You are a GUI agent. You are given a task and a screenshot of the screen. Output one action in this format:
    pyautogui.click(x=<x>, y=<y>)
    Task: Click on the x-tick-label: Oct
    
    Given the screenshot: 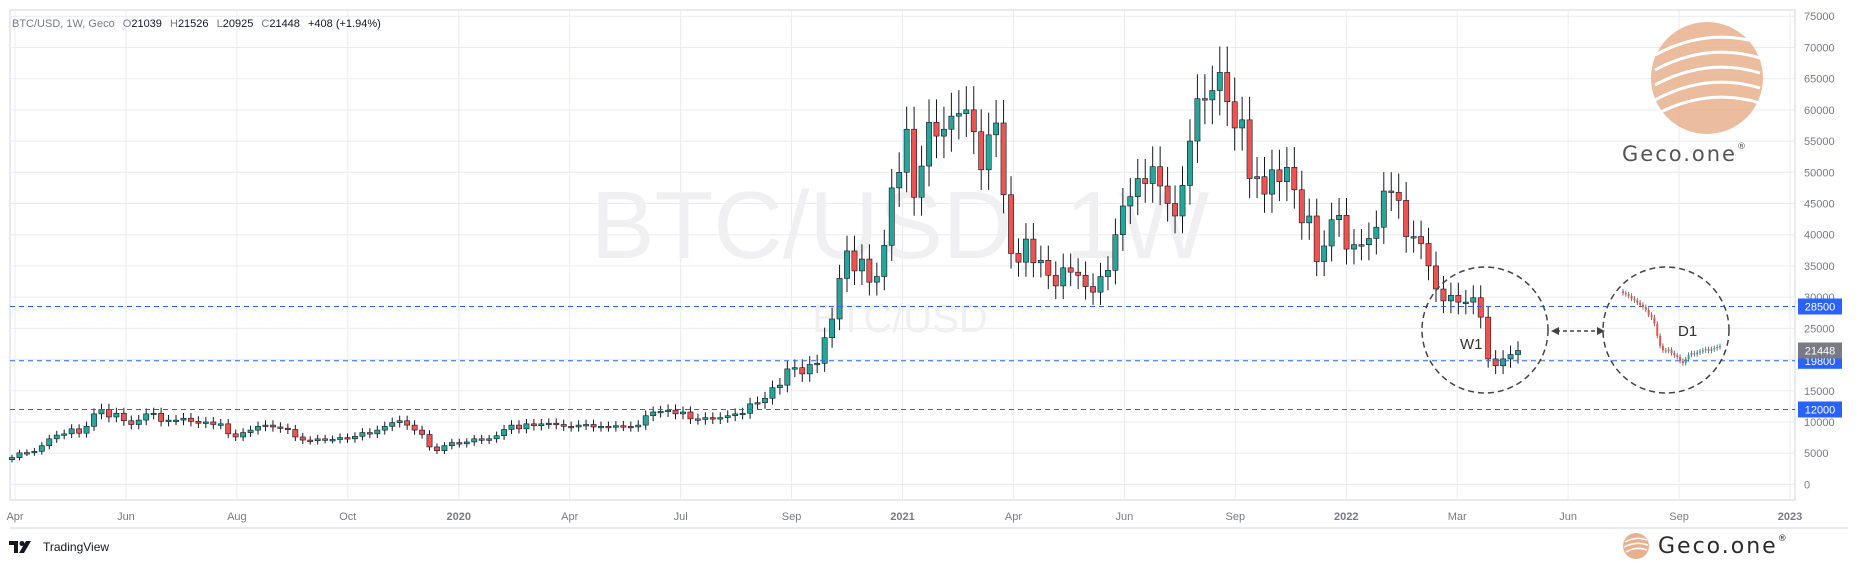 What is the action you would take?
    pyautogui.click(x=347, y=517)
    